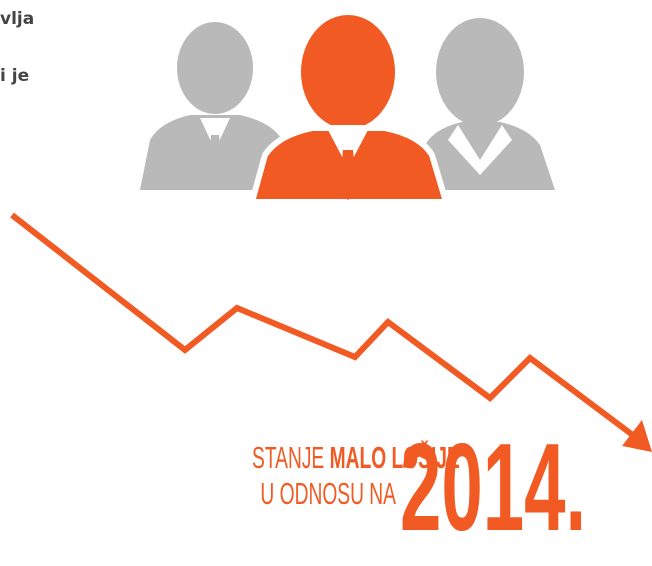 The height and width of the screenshot is (566, 652). Describe the element at coordinates (637, 436) in the screenshot. I see `trend-arrow` at that location.